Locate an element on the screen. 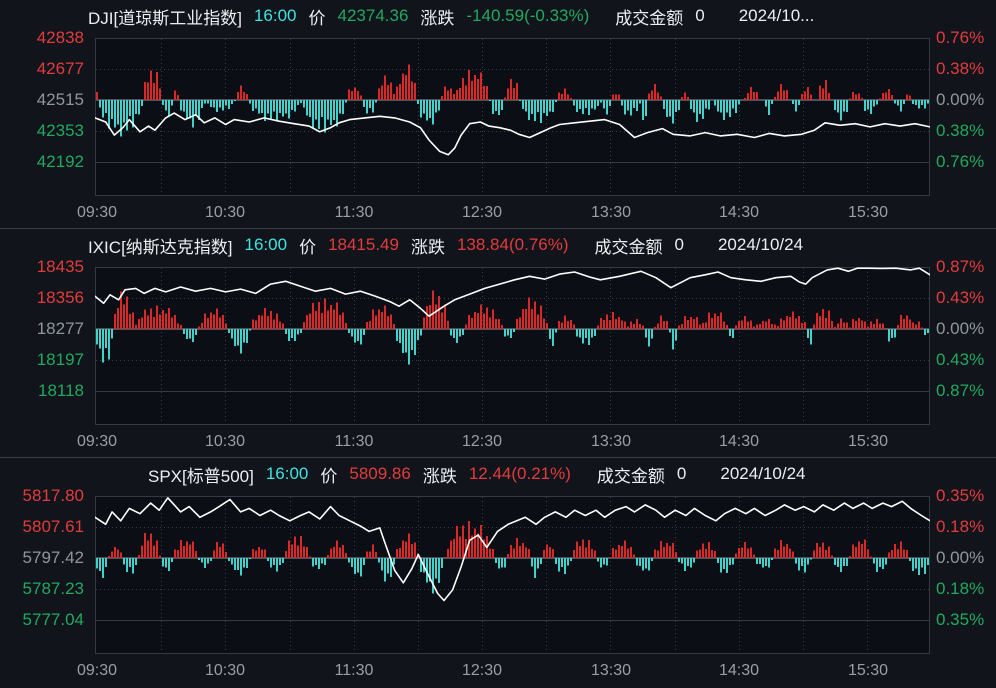  axis-label: 18277 is located at coordinates (60, 328).